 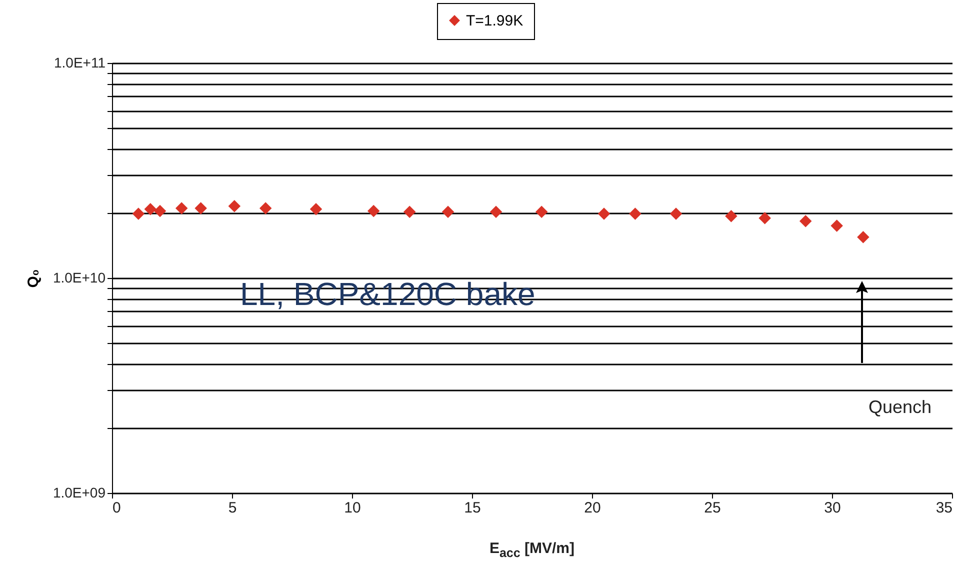 What do you see at coordinates (33, 278) in the screenshot?
I see `y-axis-title: Q₀` at bounding box center [33, 278].